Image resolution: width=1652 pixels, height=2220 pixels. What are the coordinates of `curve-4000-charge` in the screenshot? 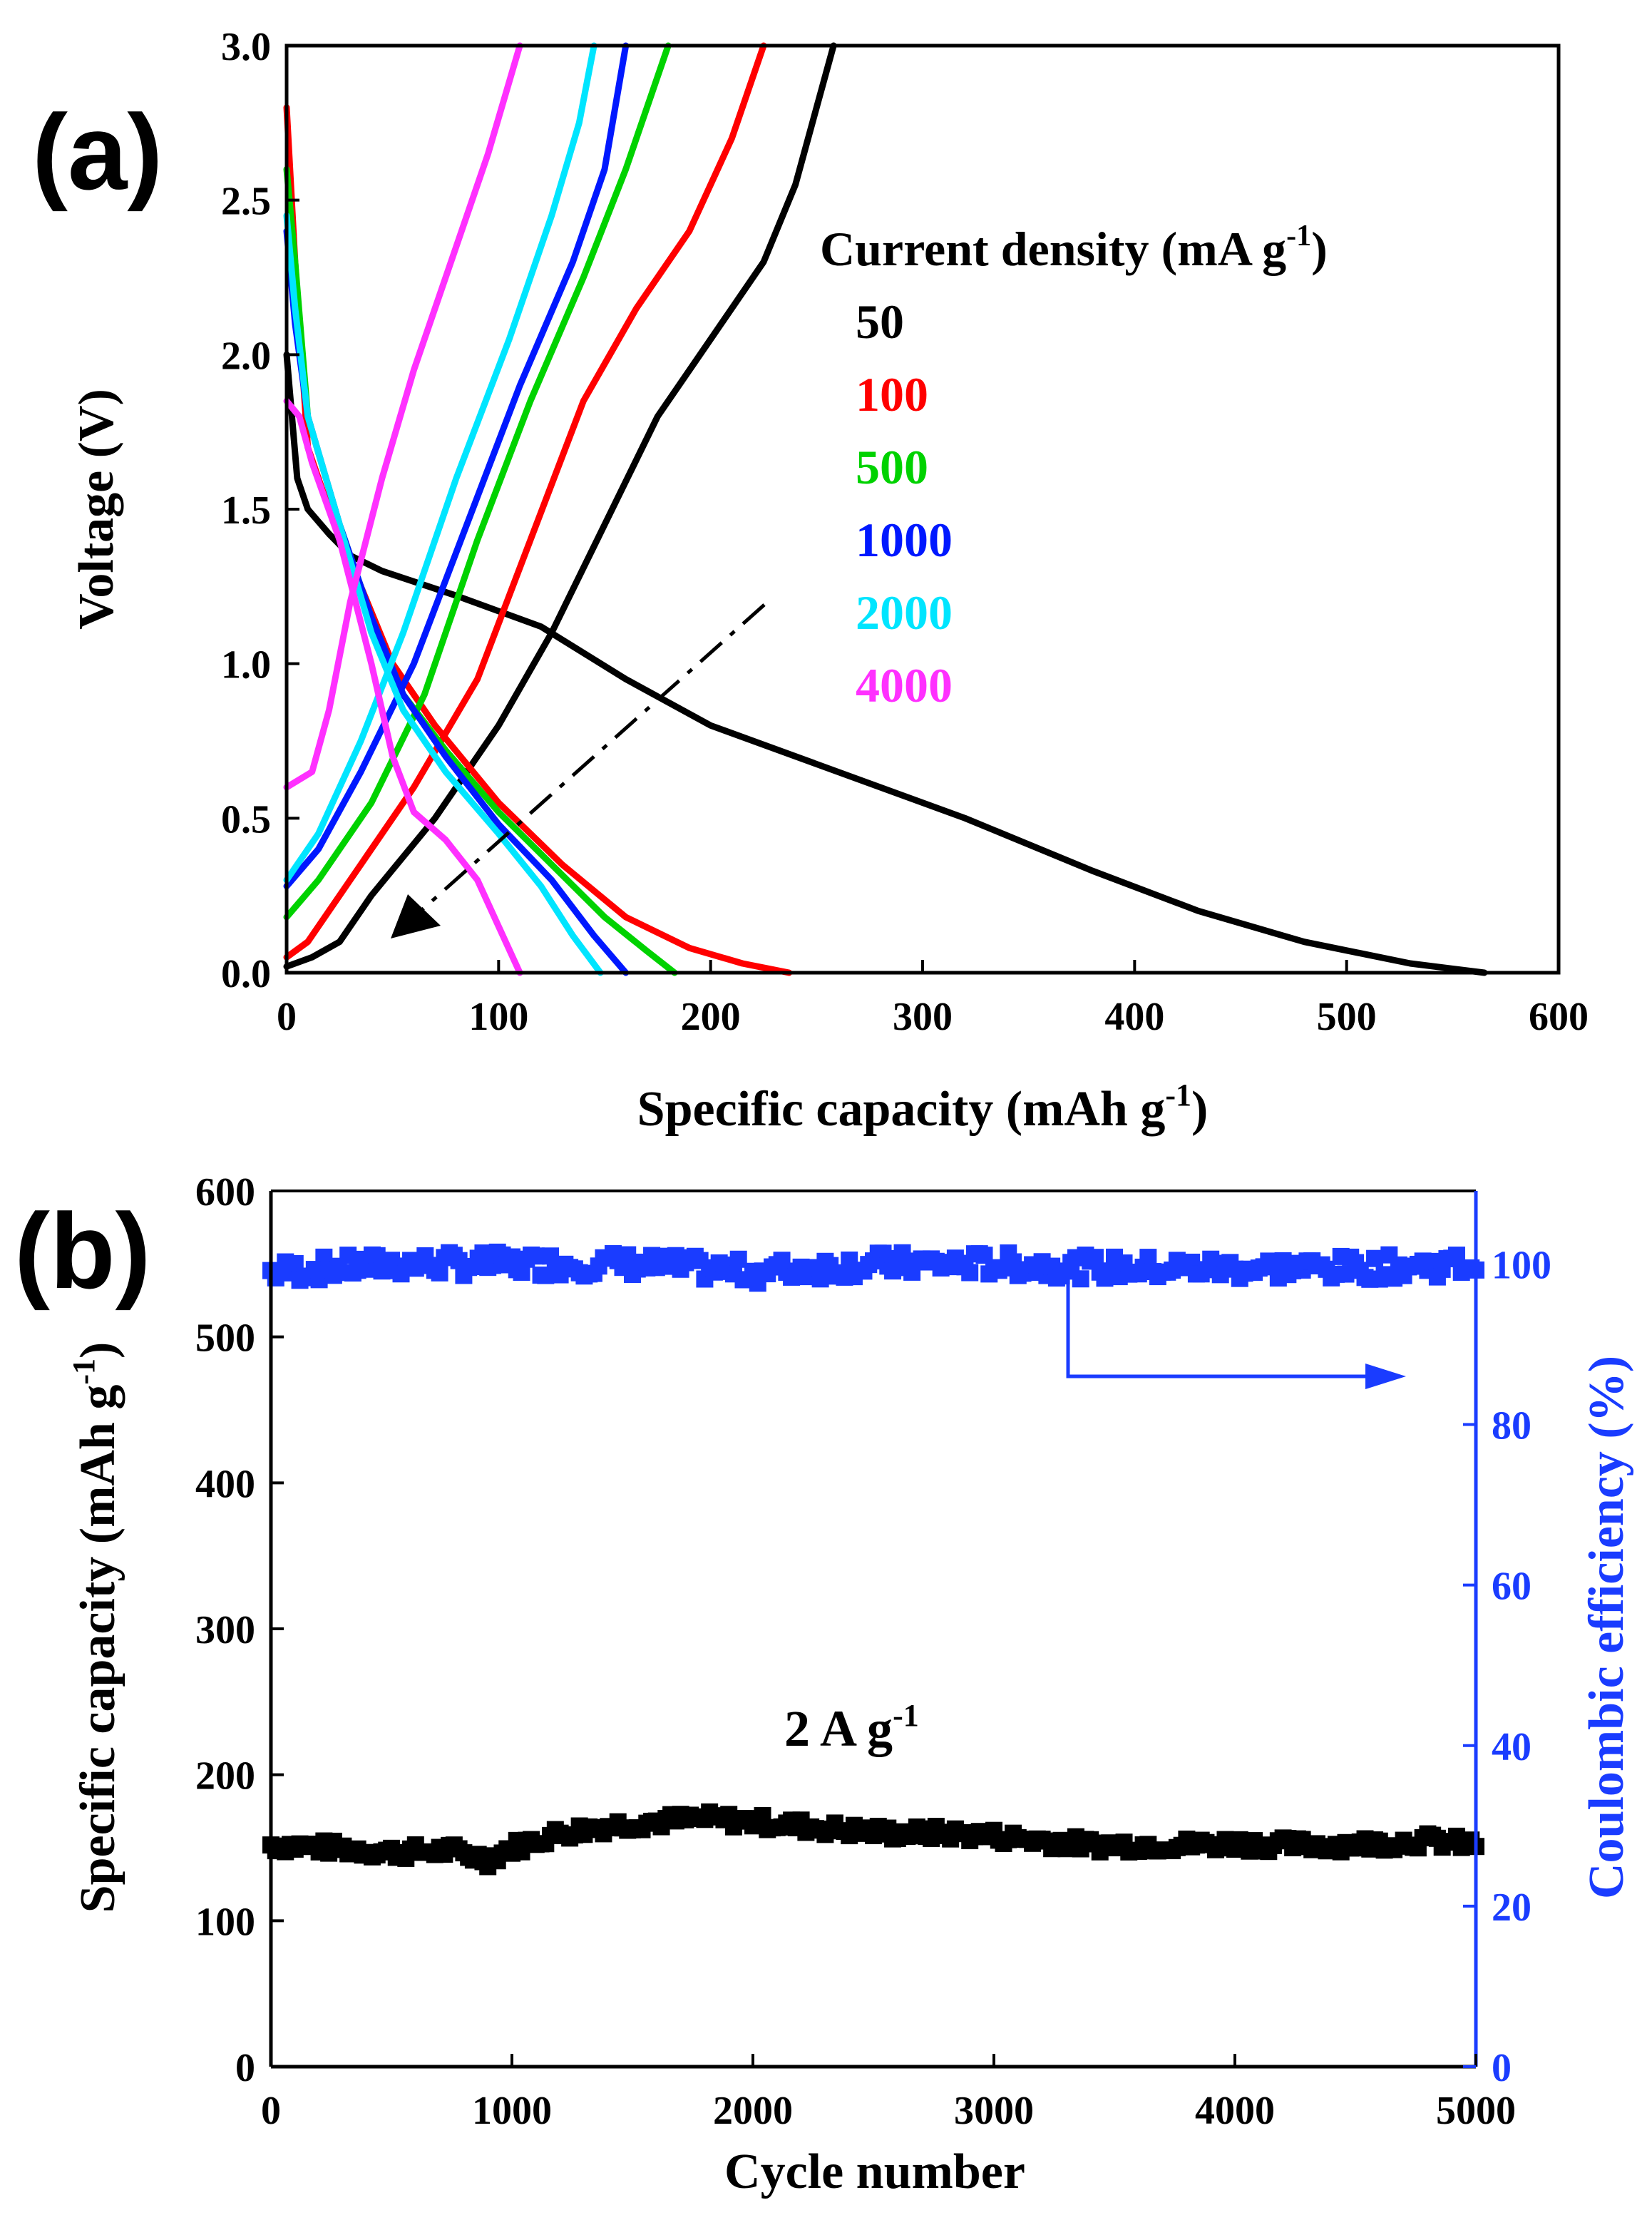 It's located at (403, 416).